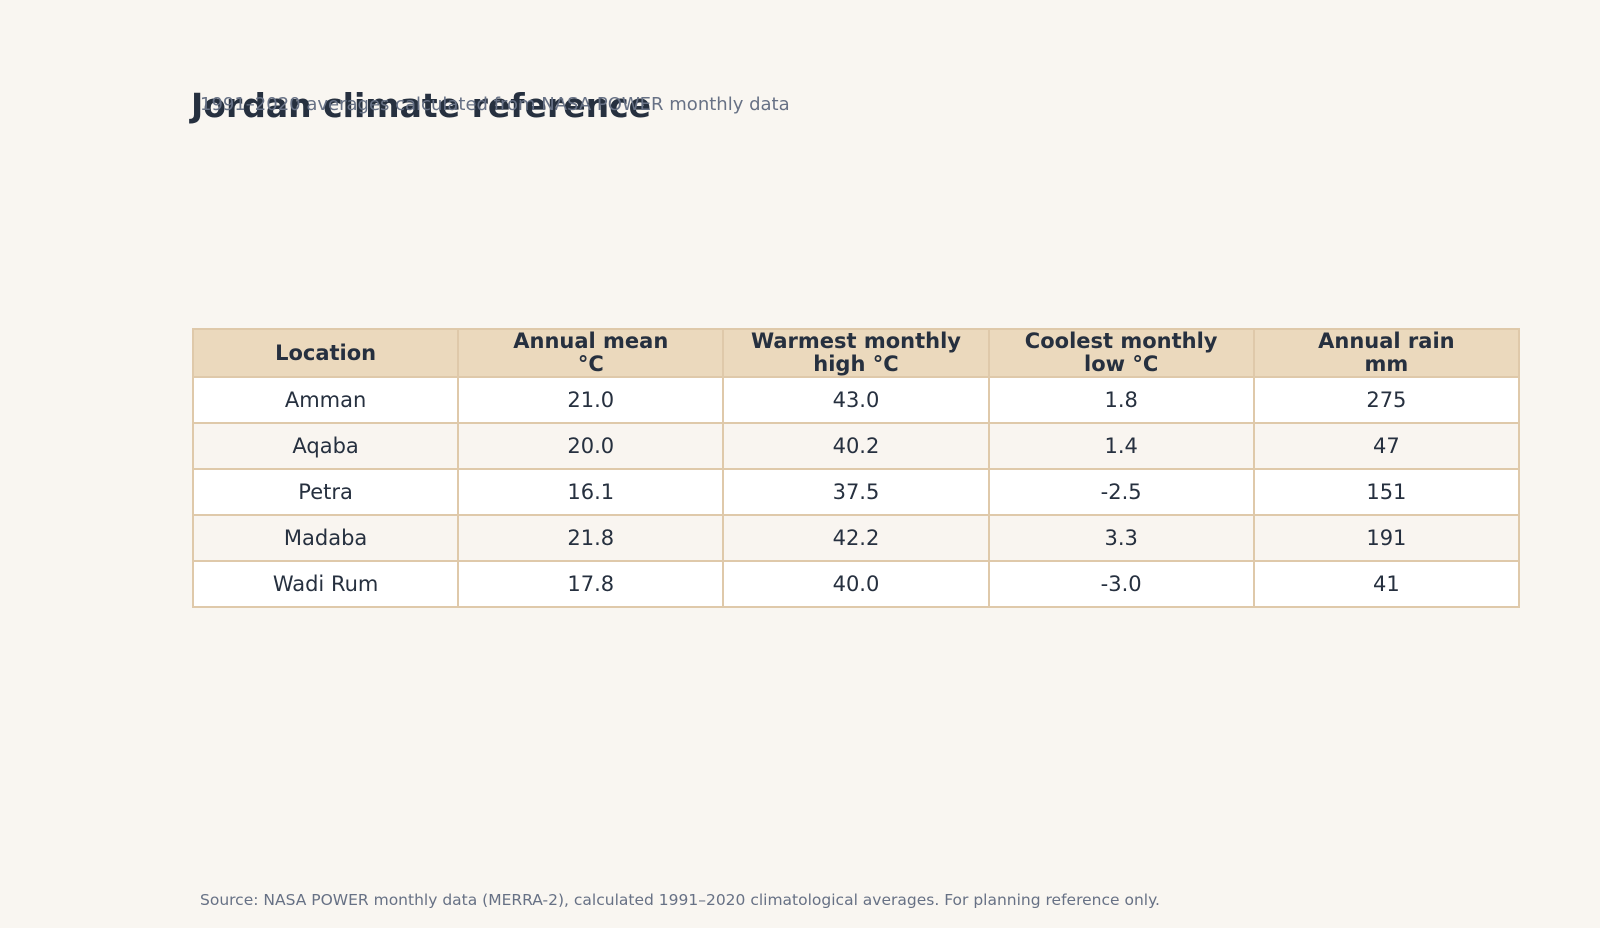 The width and height of the screenshot is (1600, 928). I want to click on column-header-line2: low °C, so click(1121, 364).